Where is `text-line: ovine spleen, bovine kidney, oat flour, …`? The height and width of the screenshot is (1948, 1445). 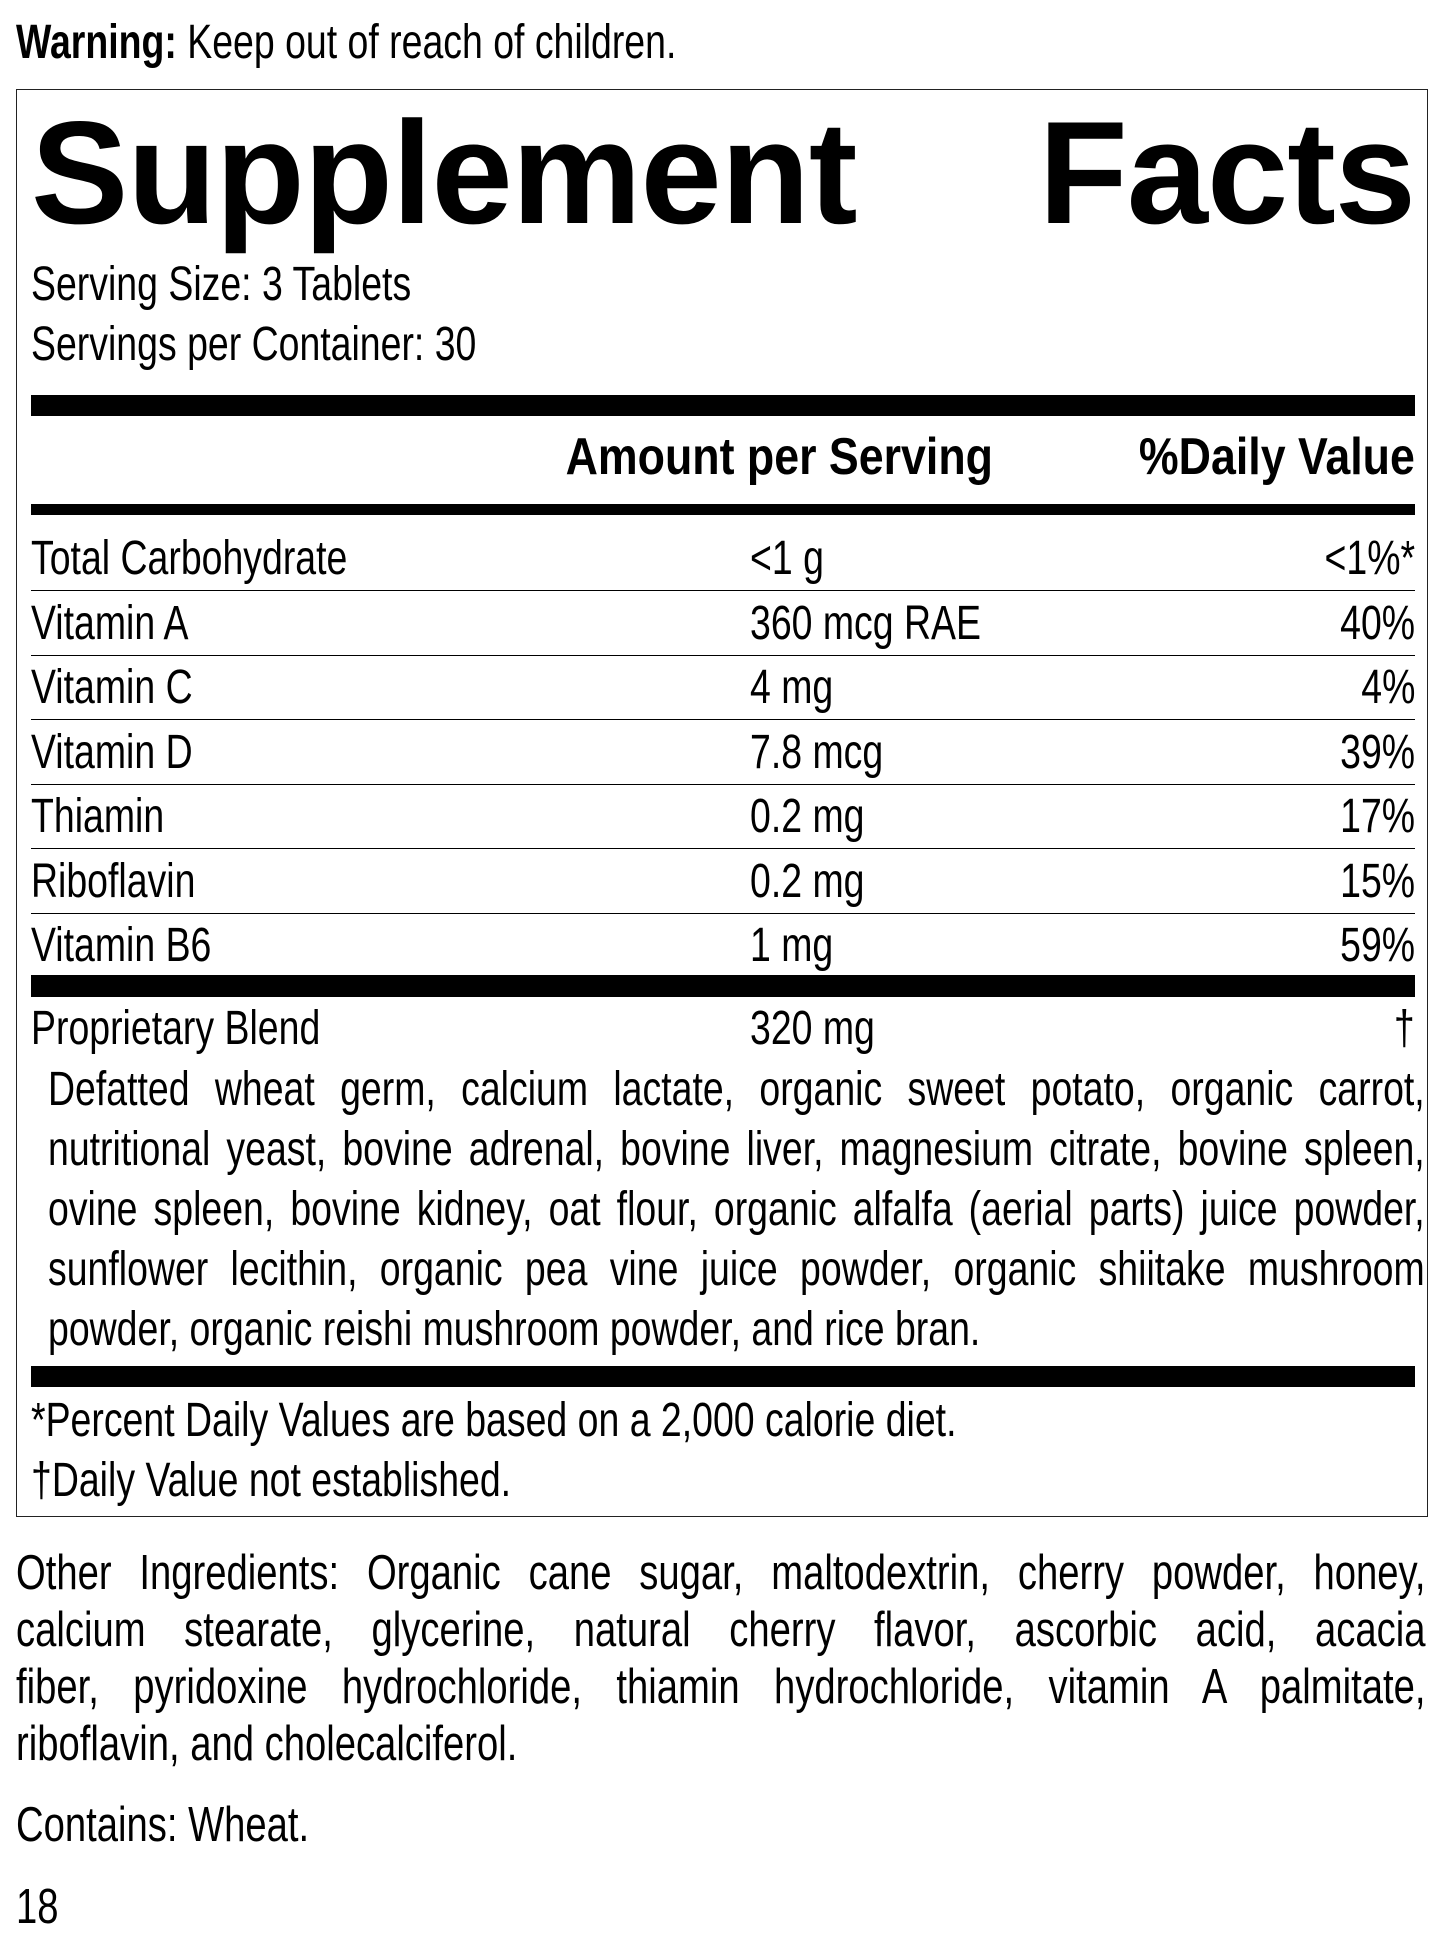 text-line: ovine spleen, bovine kidney, oat flour, … is located at coordinates (736, 1209).